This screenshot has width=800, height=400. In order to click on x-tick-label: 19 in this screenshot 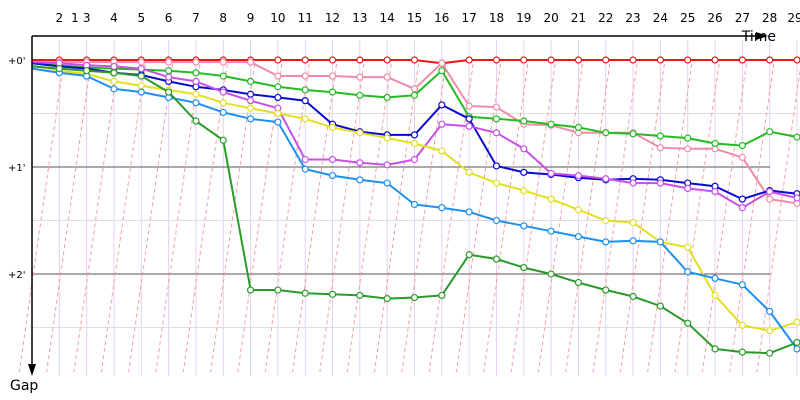, I will do `click(523, 18)`.